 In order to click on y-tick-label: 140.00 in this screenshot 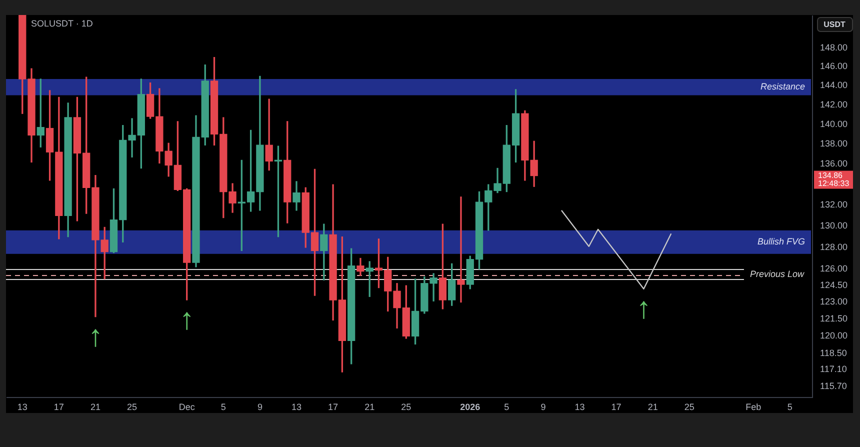, I will do `click(834, 123)`.